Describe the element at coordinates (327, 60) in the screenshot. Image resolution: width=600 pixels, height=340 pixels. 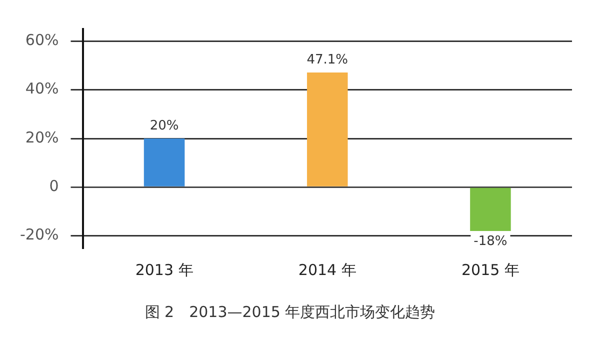
I see `data-label: 47.1%` at that location.